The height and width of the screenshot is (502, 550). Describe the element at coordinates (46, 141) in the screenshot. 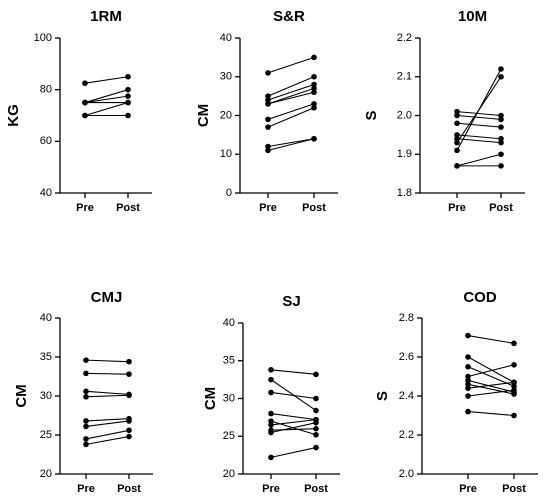

I see `y-tick-label: 60` at that location.